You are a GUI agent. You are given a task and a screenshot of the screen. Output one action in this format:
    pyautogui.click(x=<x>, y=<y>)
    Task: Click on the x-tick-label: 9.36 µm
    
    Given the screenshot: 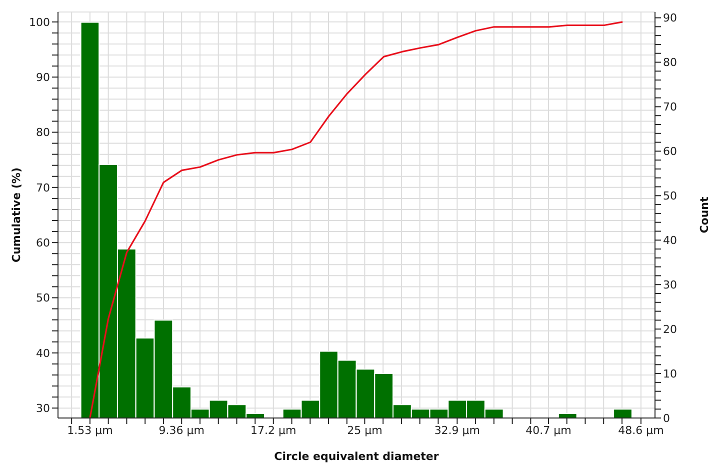 What is the action you would take?
    pyautogui.click(x=181, y=430)
    